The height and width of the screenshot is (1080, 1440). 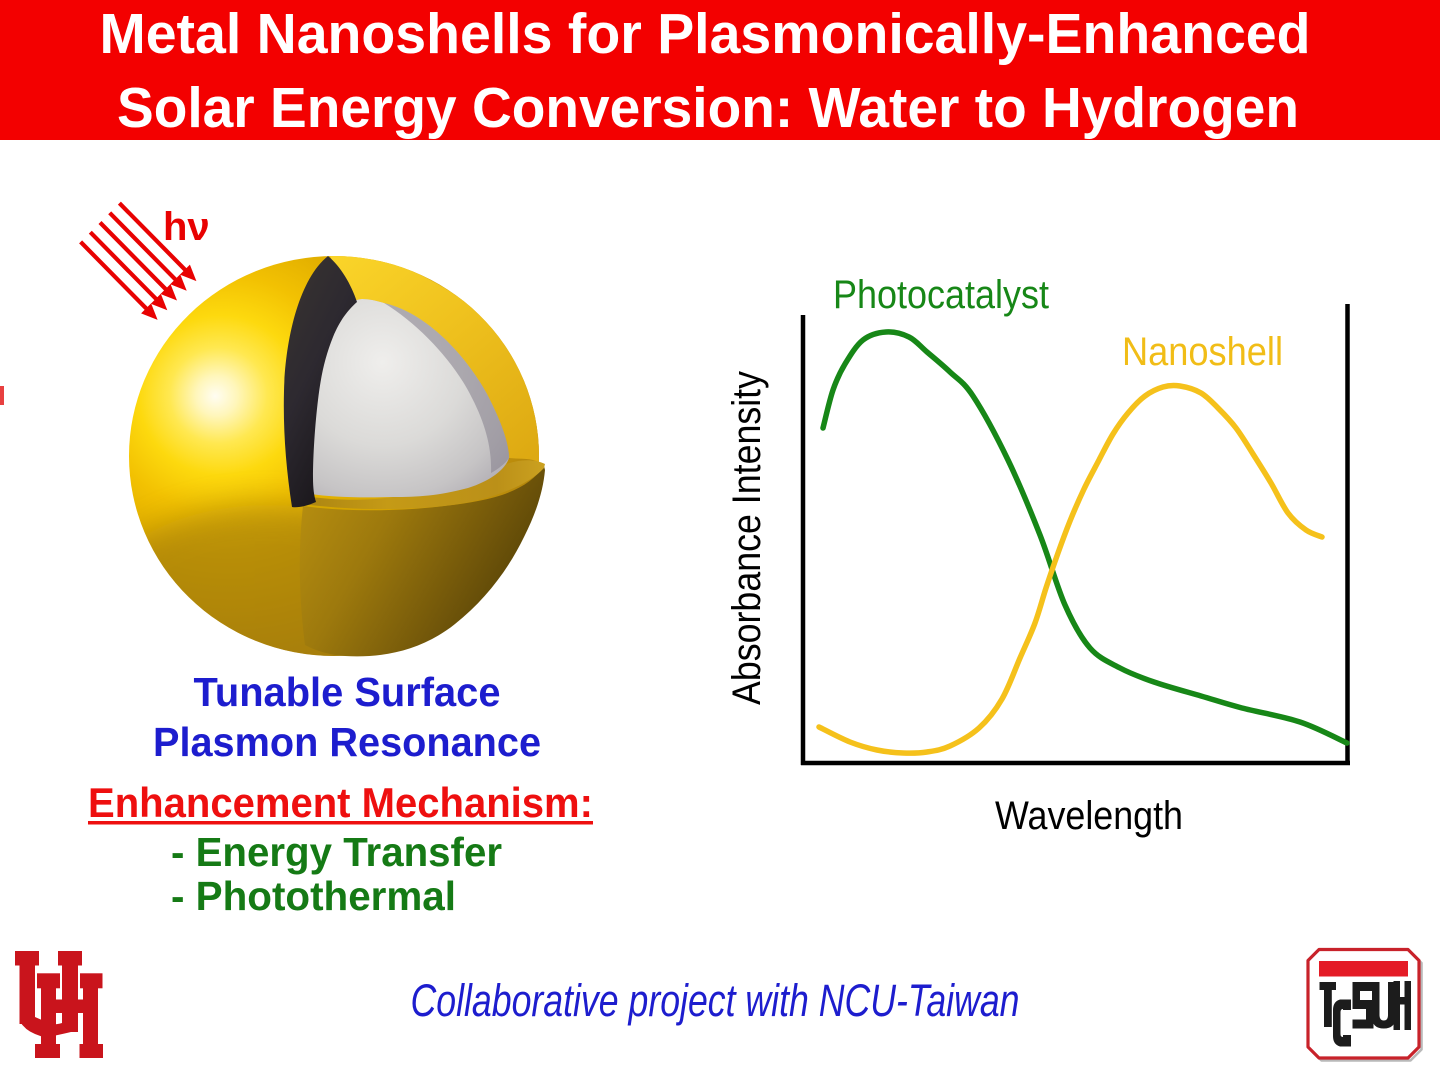 I want to click on svg-text: Absorbance Intensity, so click(x=747, y=538).